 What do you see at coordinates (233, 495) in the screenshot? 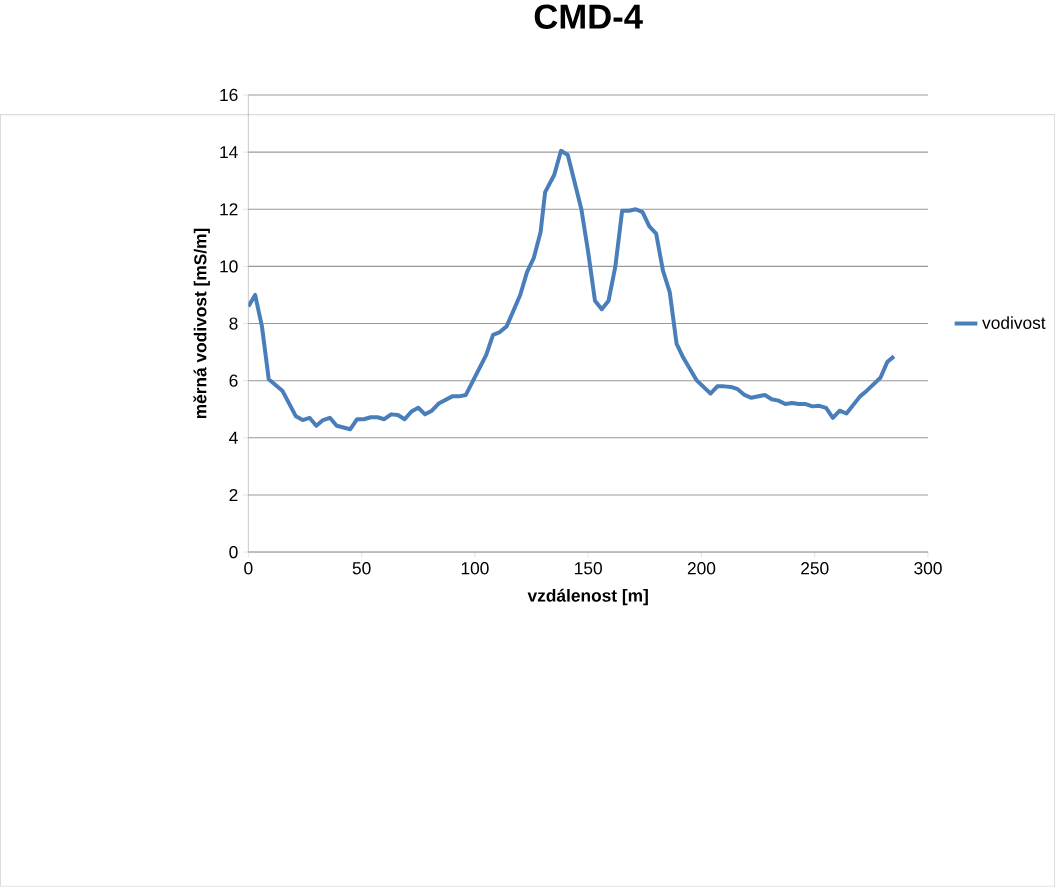
I see `y-tick-label: 2` at bounding box center [233, 495].